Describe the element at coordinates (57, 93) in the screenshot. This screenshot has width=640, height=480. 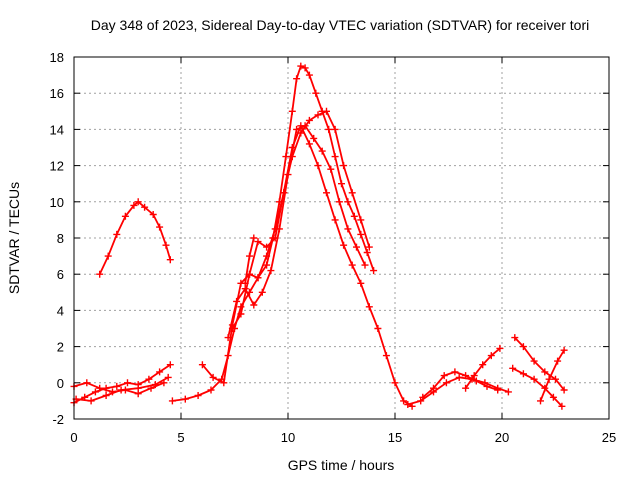
I see `y-tick-label: 16` at that location.